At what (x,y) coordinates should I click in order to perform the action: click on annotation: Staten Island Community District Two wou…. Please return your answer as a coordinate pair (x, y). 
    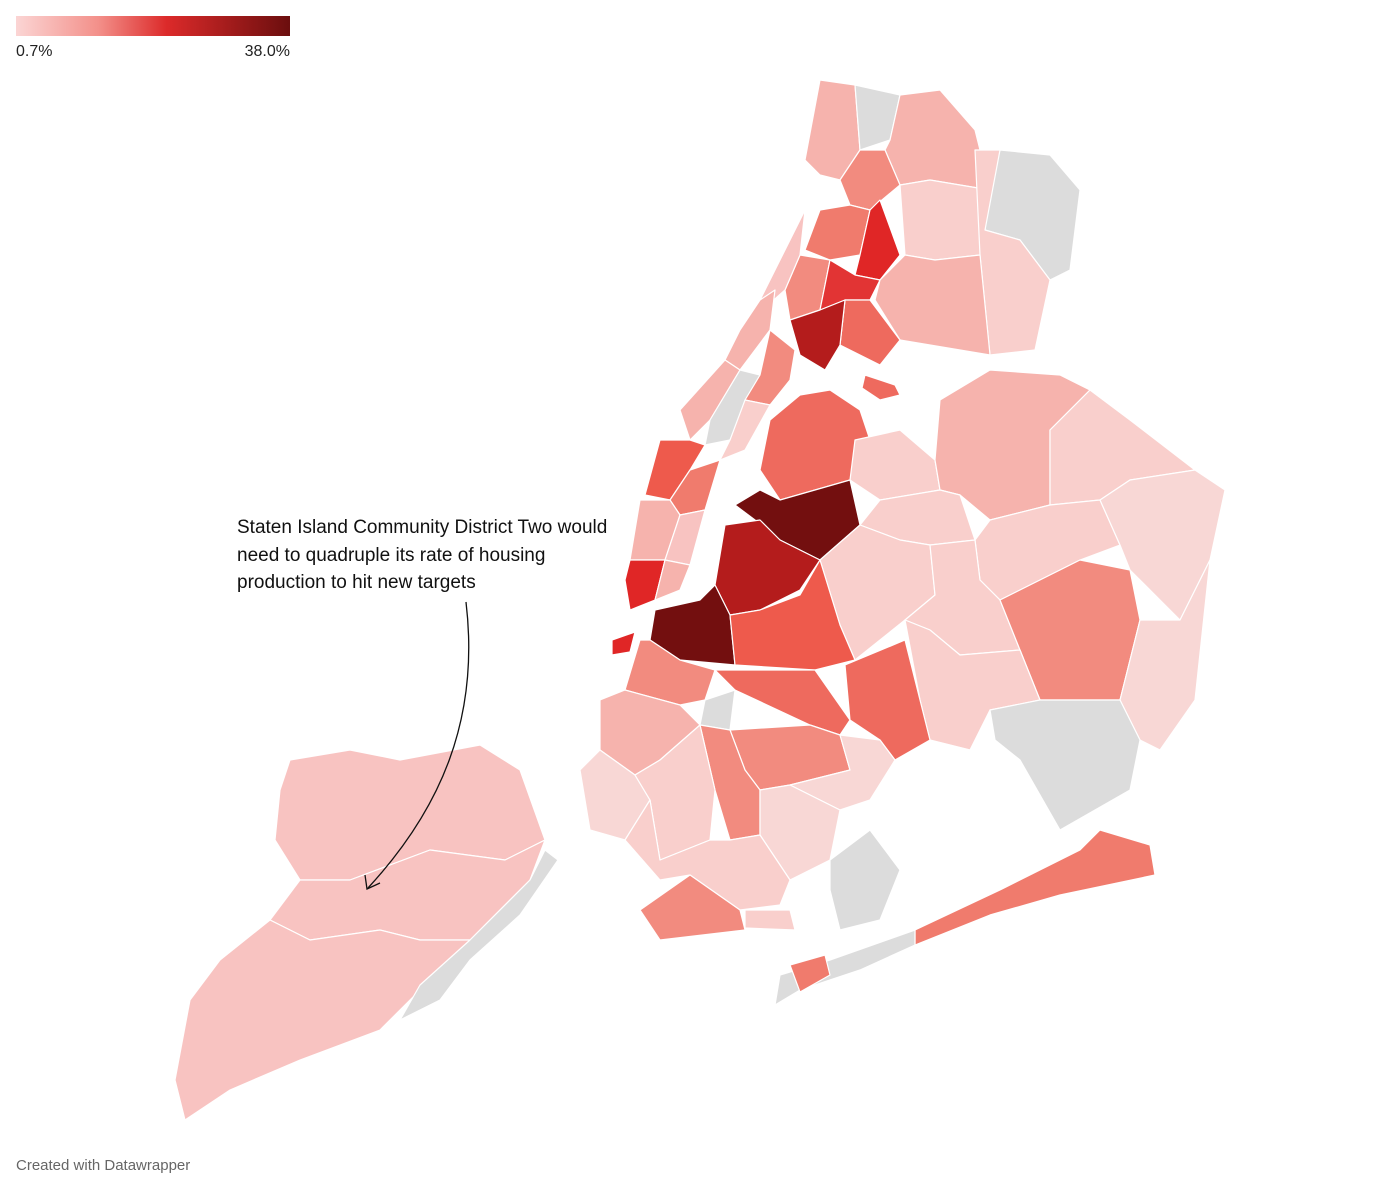
    Looking at the image, I should click on (422, 703).